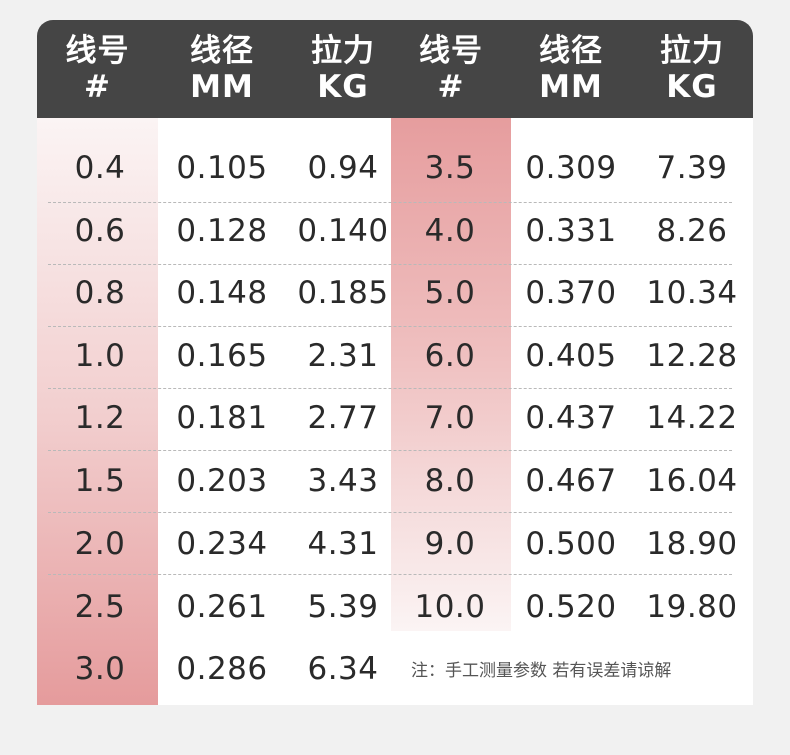 This screenshot has height=755, width=790. I want to click on left-diameter-cell: 0.148, so click(222, 293).